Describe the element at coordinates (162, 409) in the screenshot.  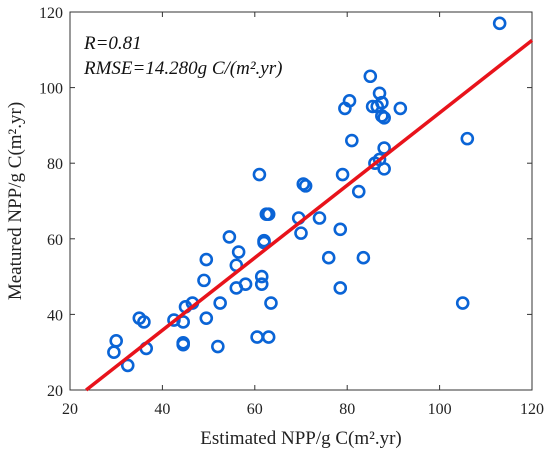
I see `x-tick-label: 40` at that location.